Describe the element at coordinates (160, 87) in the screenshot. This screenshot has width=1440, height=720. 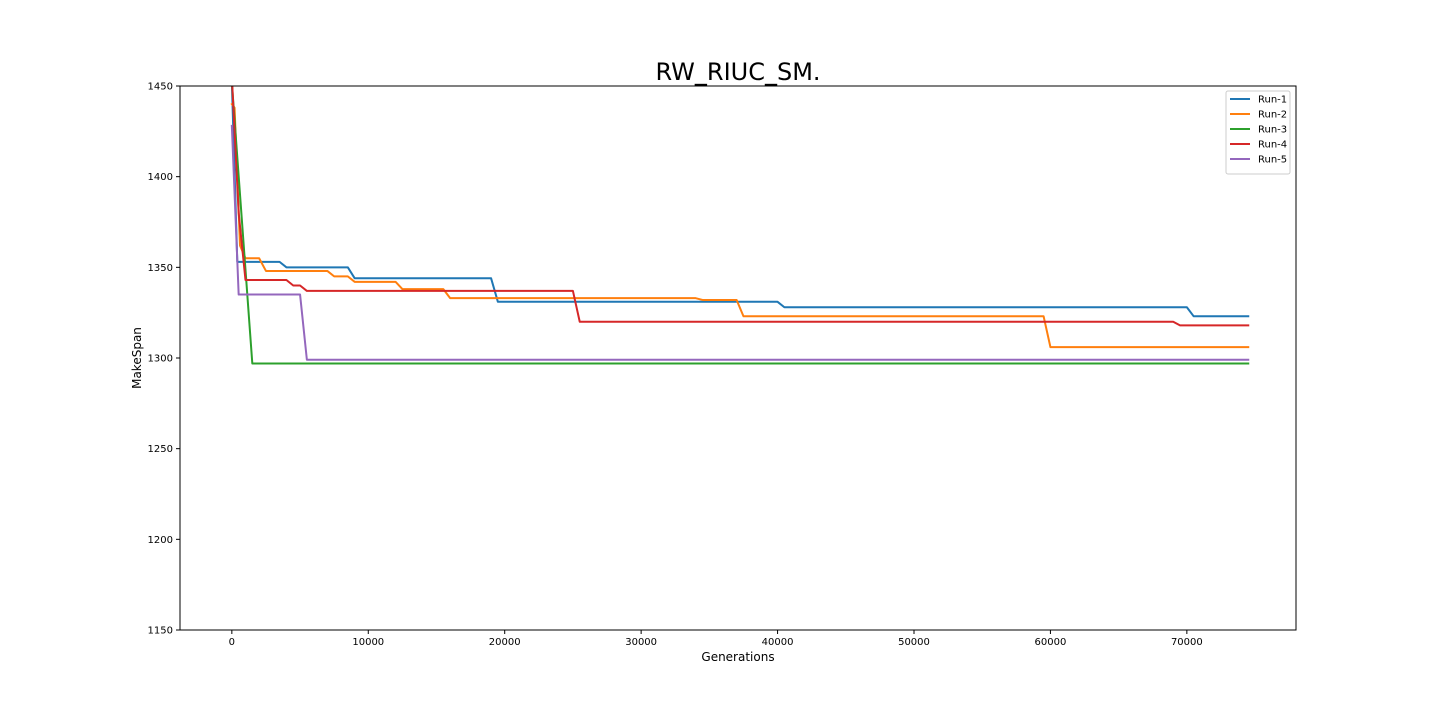
I see `y-tick-label: 1450` at that location.